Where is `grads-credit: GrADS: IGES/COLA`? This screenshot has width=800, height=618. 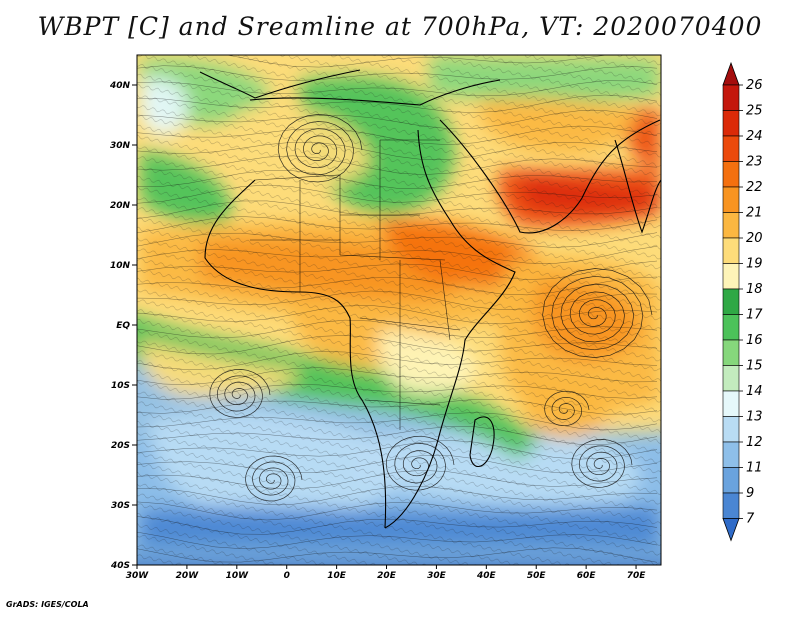
grads-credit: GrADS: IGES/COLA is located at coordinates (47, 604).